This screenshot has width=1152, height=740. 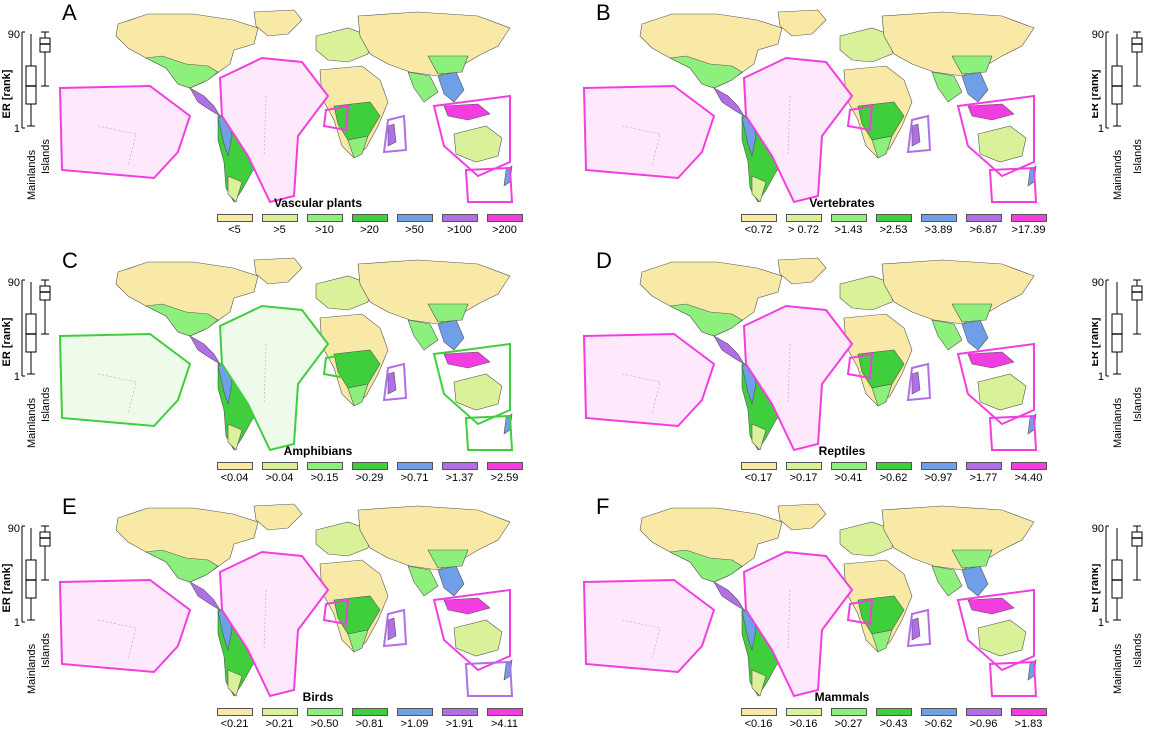 I want to click on legend-label: >0.97, so click(x=938, y=478).